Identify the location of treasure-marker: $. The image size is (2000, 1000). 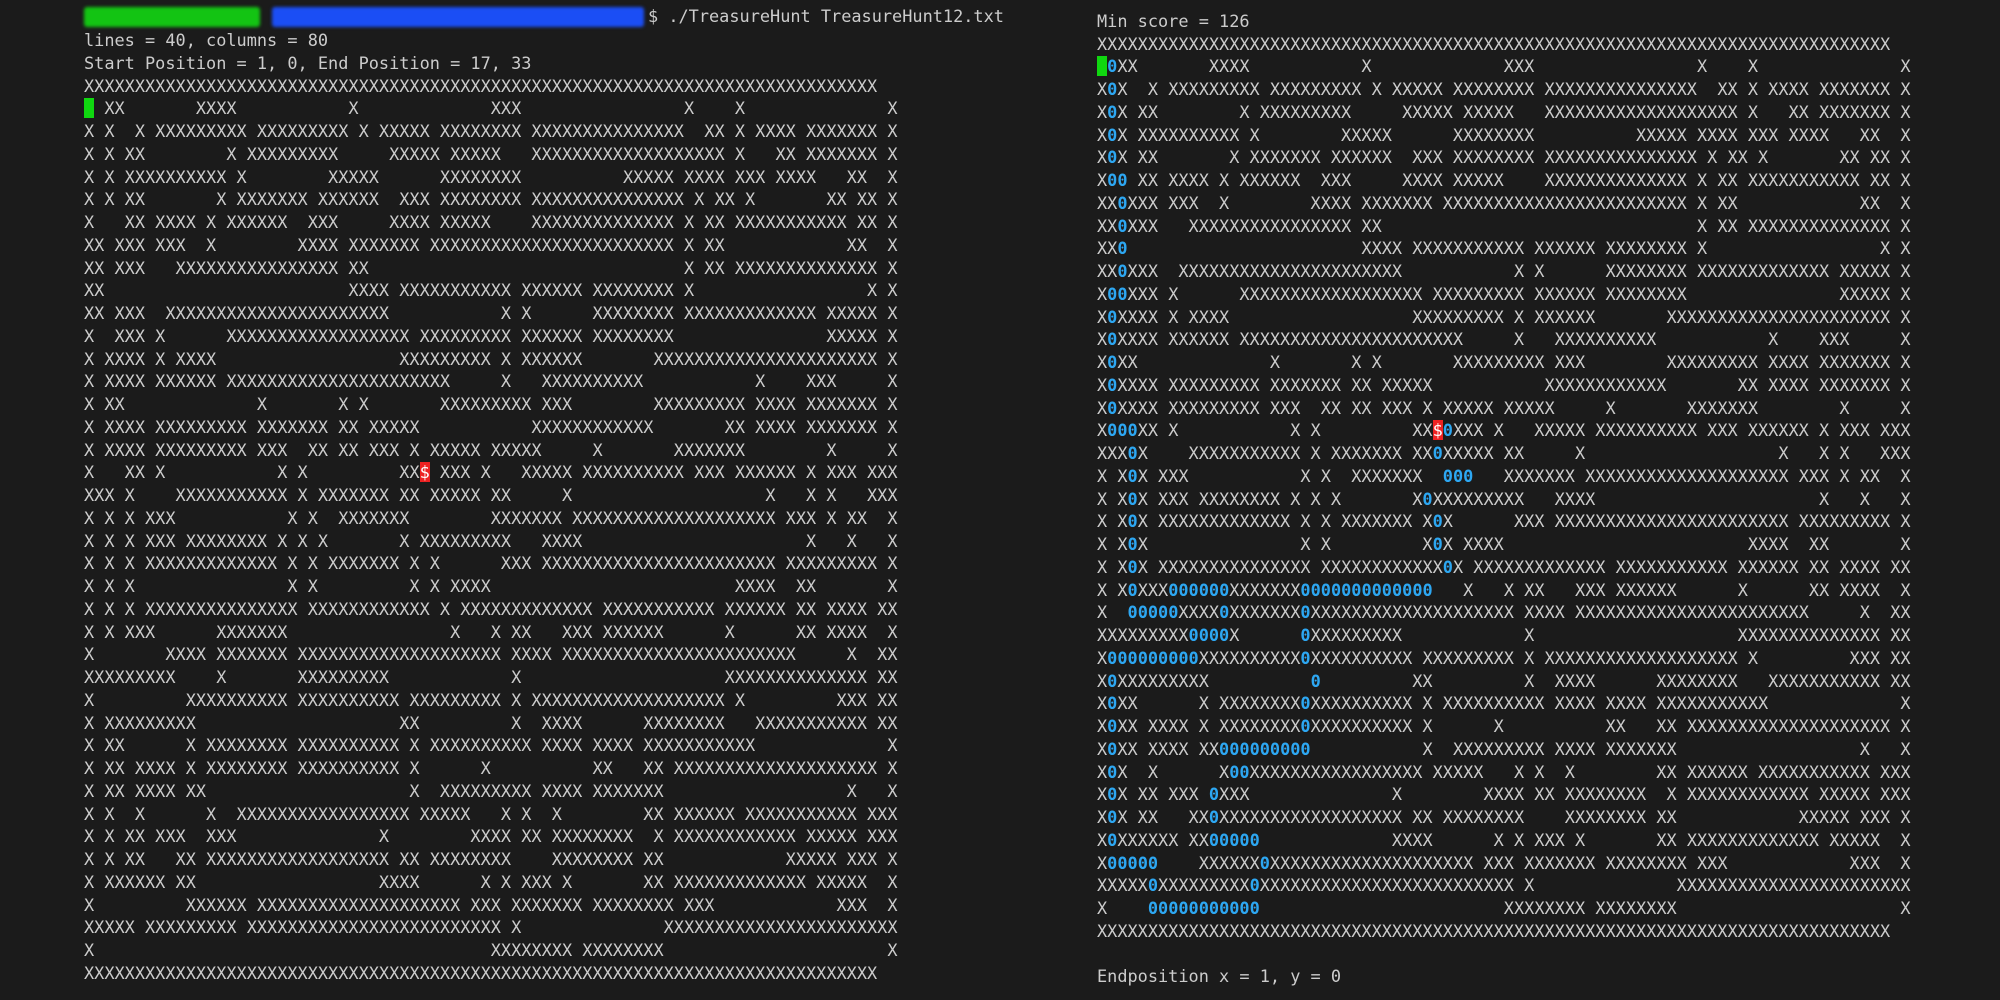
(424, 472).